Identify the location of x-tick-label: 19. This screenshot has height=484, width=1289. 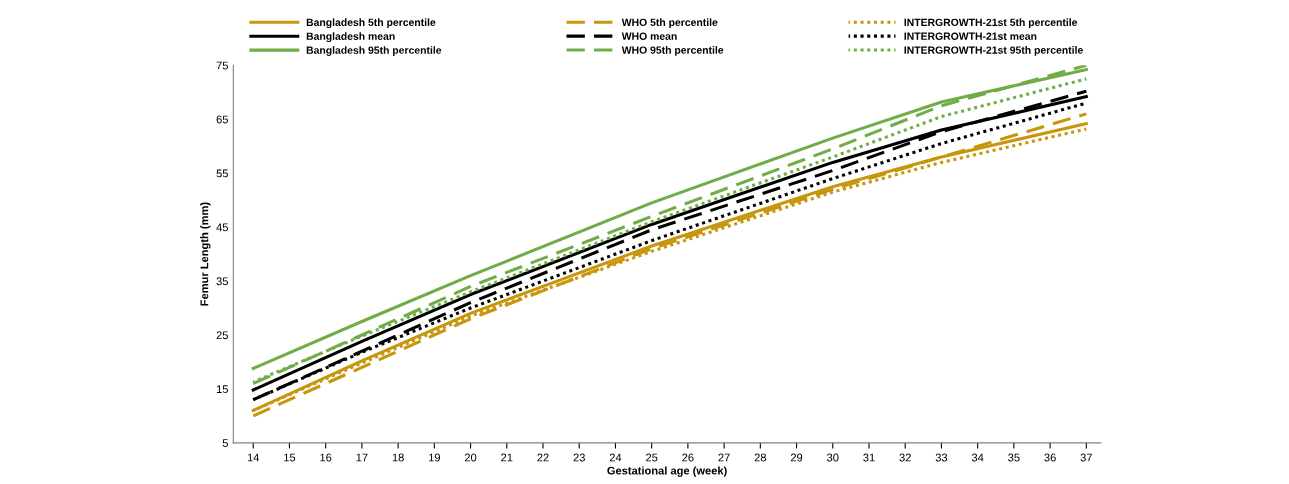
(434, 457).